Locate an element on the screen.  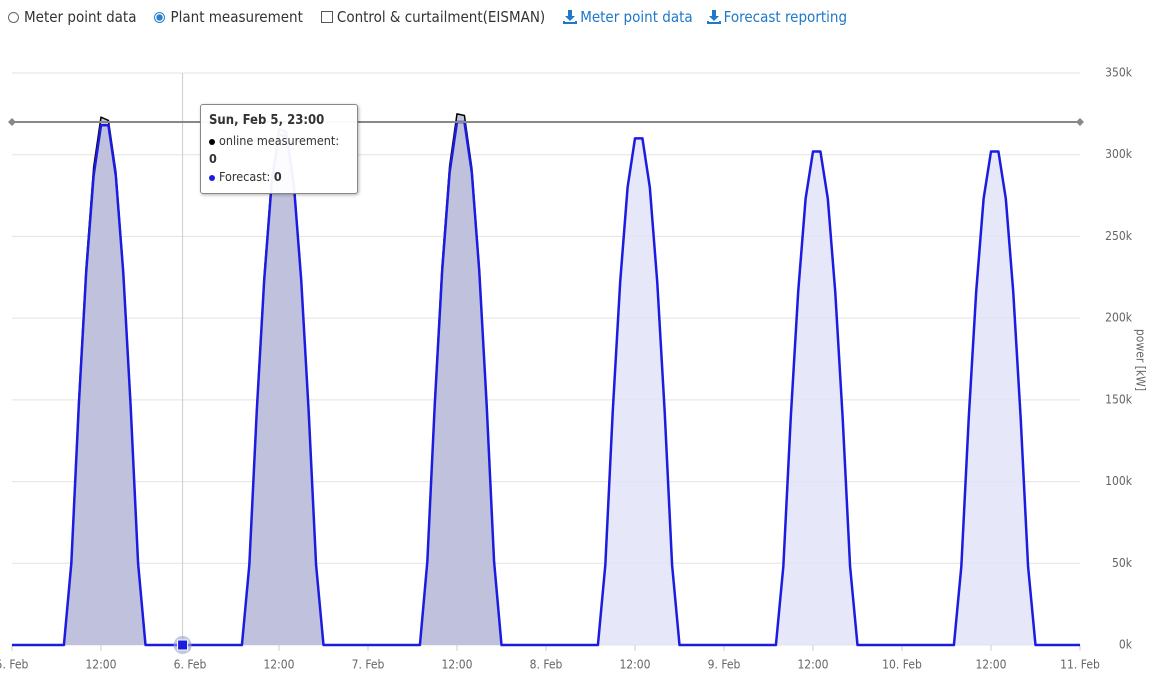
x-tick-label: 6. Feb is located at coordinates (190, 665).